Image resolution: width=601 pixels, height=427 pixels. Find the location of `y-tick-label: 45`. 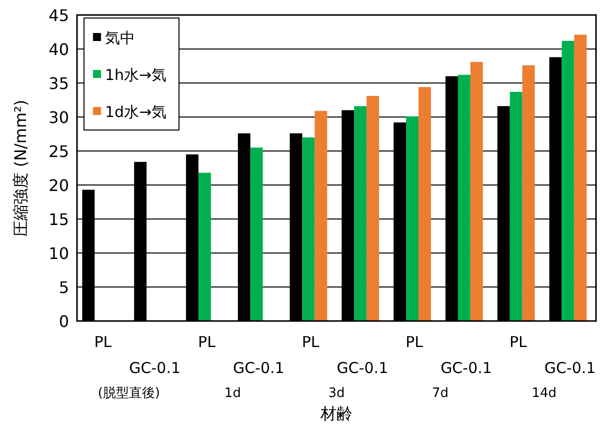

y-tick-label: 45 is located at coordinates (58, 15).